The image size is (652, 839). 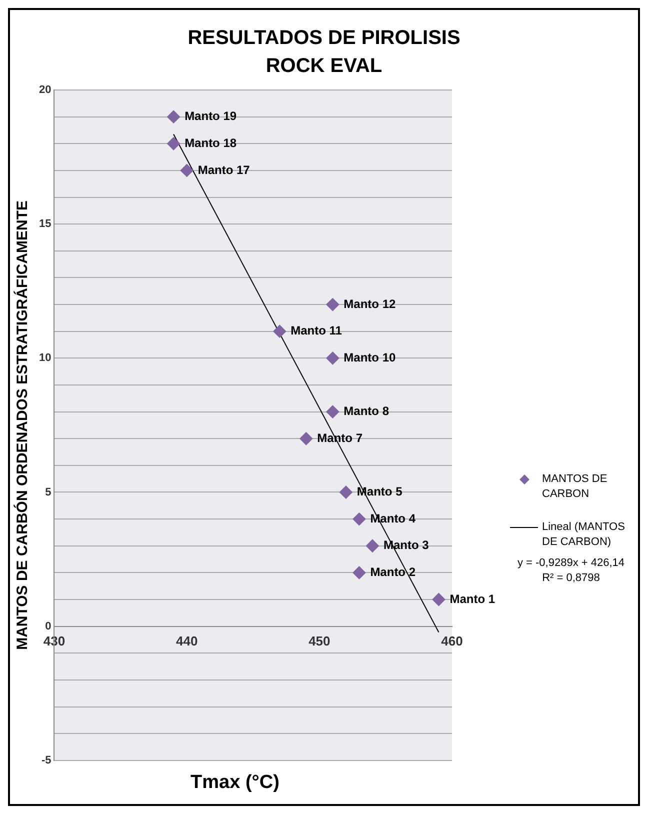 What do you see at coordinates (22, 425) in the screenshot?
I see `y-axis-title: MANTOS DE CARBÓN ORDENADOS ESTRATIGRÁFICAMENTE` at bounding box center [22, 425].